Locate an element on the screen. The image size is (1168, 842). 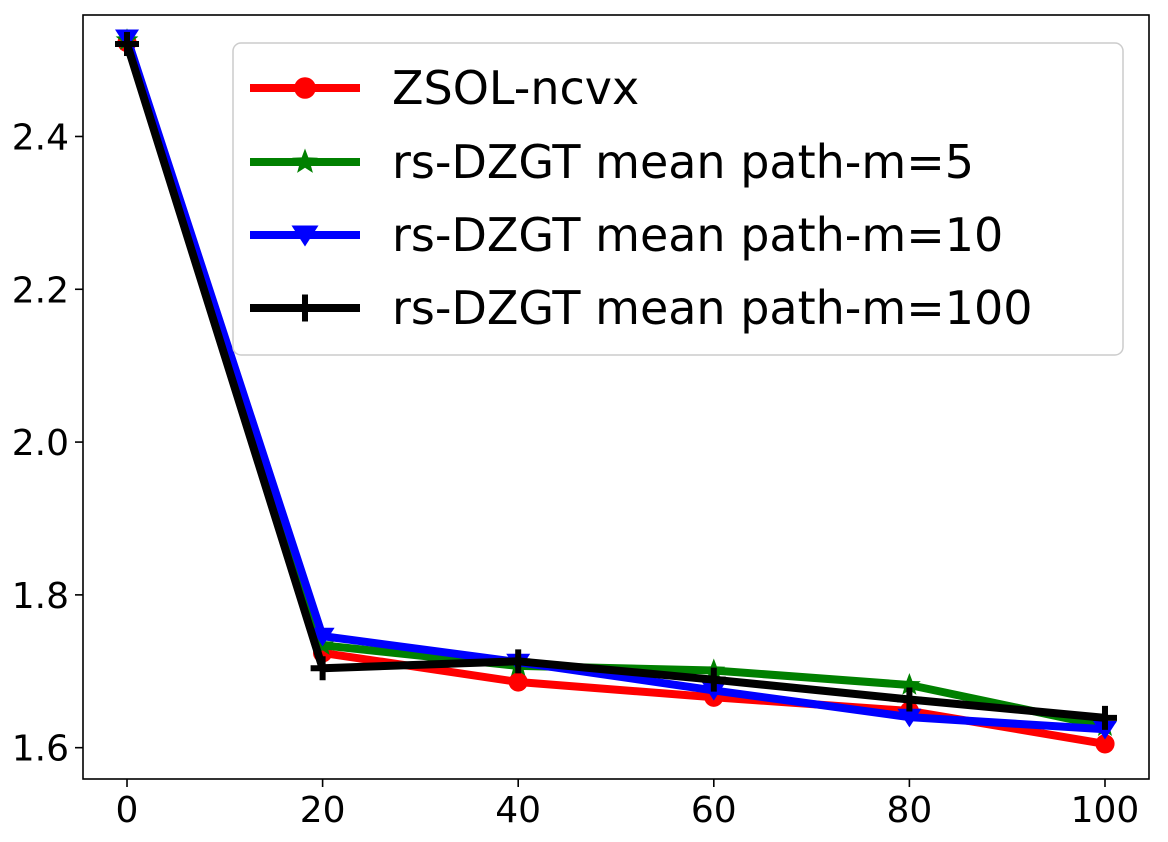
legend-entry: rs-DZGT mean path-m=100 is located at coordinates (641, 308).